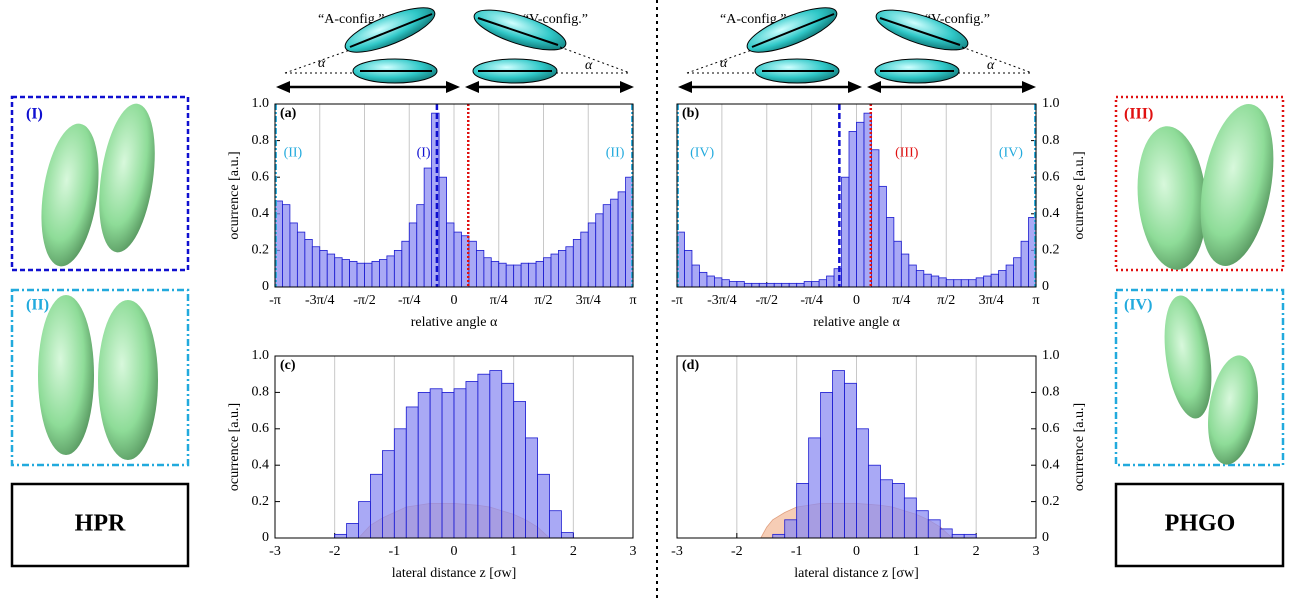 Image resolution: width=1295 pixels, height=599 pixels. What do you see at coordinates (991, 300) in the screenshot?
I see `x-tick-label: 3π/4` at bounding box center [991, 300].